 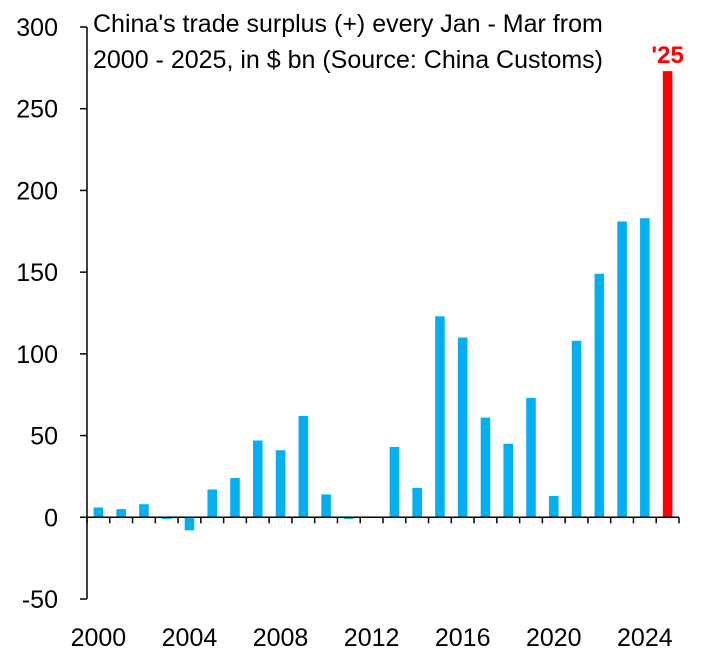 What do you see at coordinates (190, 638) in the screenshot?
I see `x-tick-label-2004: 2004` at bounding box center [190, 638].